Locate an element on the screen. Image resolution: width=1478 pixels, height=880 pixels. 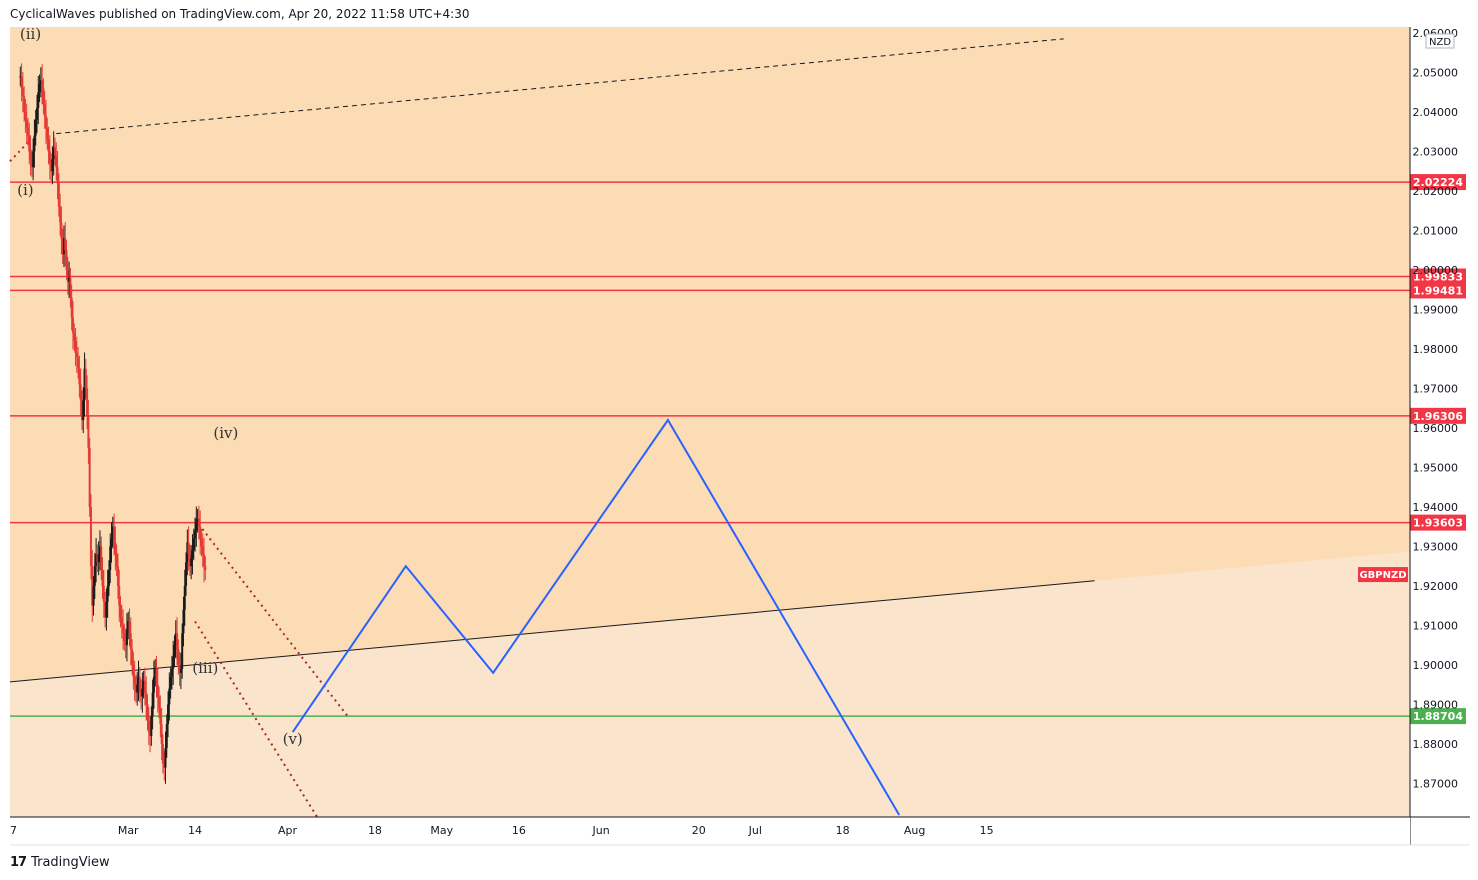
price-tick-label: 1.95000 is located at coordinates (1436, 467).